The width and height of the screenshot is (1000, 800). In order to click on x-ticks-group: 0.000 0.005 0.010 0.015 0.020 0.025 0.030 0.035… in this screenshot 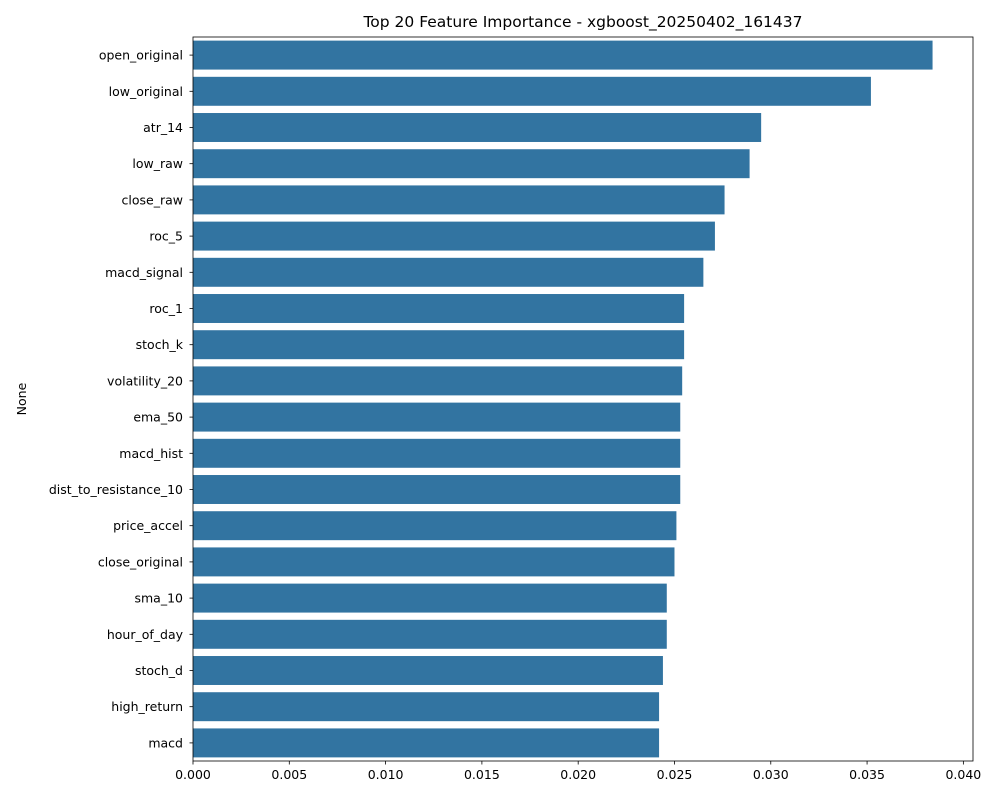, I will do `click(578, 771)`.